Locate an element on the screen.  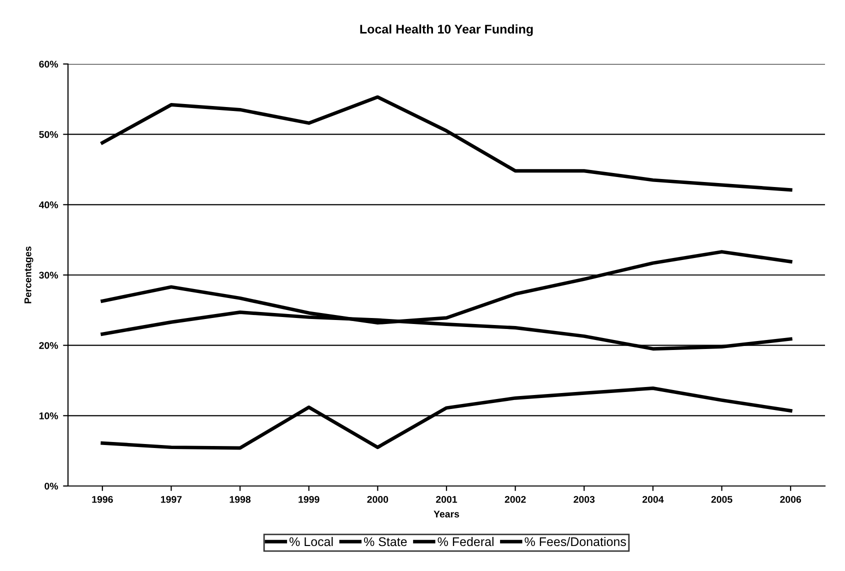
x-tick-label: 1998 is located at coordinates (240, 499).